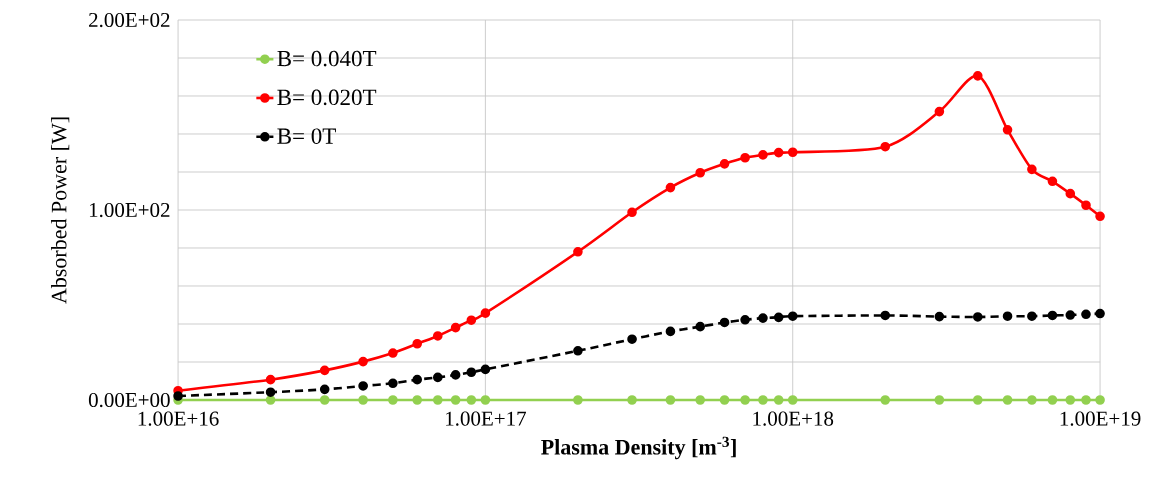 Image resolution: width=1154 pixels, height=499 pixels. What do you see at coordinates (638, 448) in the screenshot?
I see `x-axis-title: Plasma Density [m$^{-3}$]` at bounding box center [638, 448].